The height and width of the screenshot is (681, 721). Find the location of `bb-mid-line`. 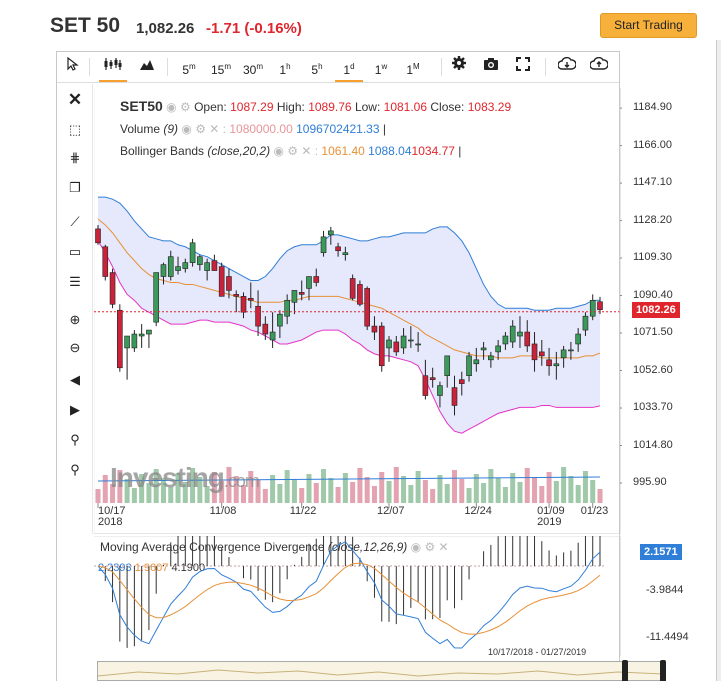

bb-mid-line is located at coordinates (349, 288).